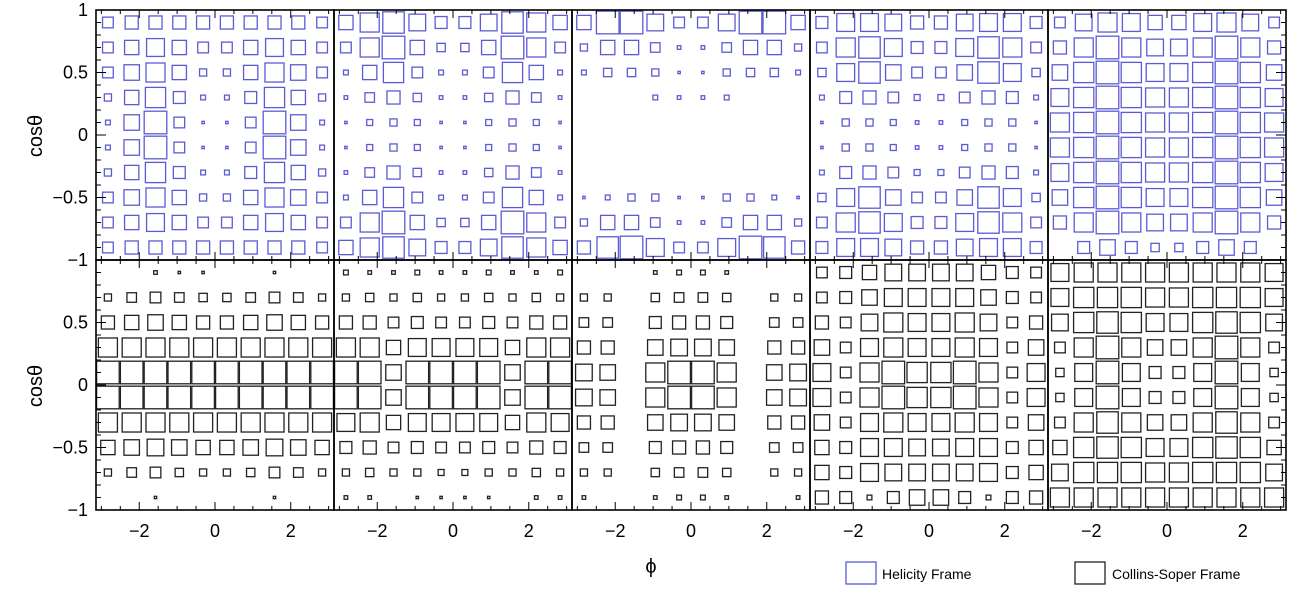 The width and height of the screenshot is (1293, 589). What do you see at coordinates (36, 136) in the screenshot?
I see `y-axis-title-top: cosθ` at bounding box center [36, 136].